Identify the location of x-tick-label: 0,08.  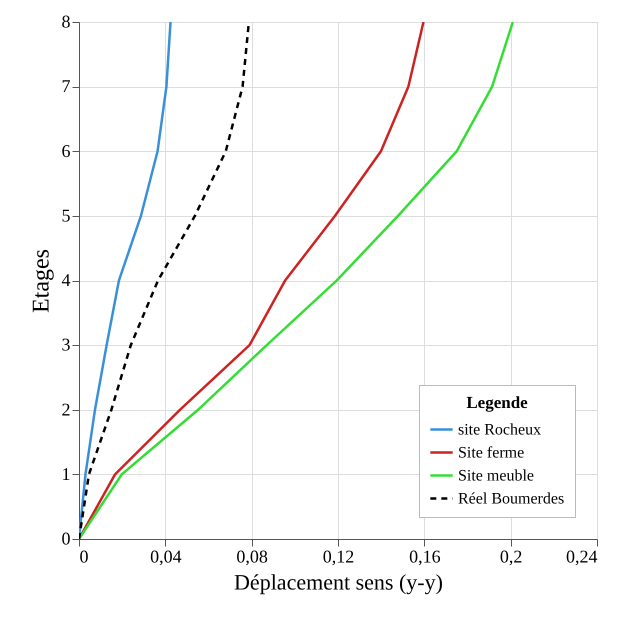
(252, 556).